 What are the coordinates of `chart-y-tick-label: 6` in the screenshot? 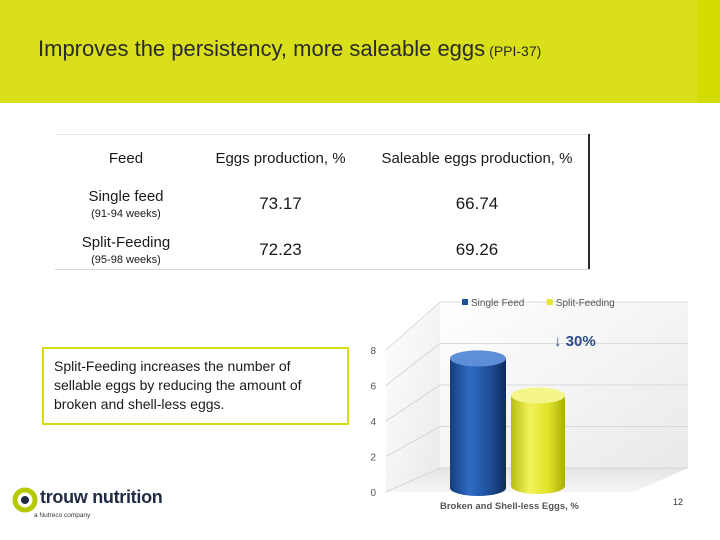 It's located at (373, 387).